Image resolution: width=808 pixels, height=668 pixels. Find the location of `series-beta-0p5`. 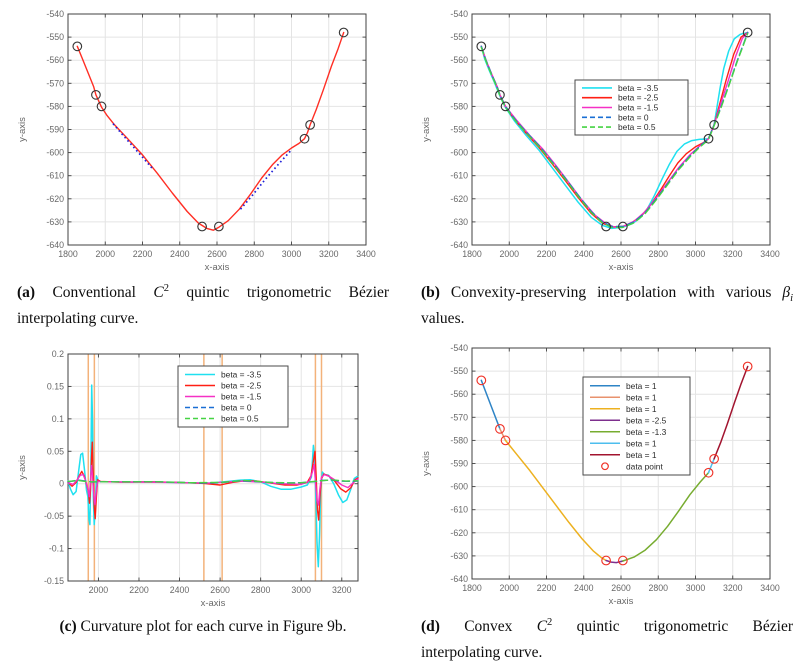

series-beta-0p5 is located at coordinates (614, 130).